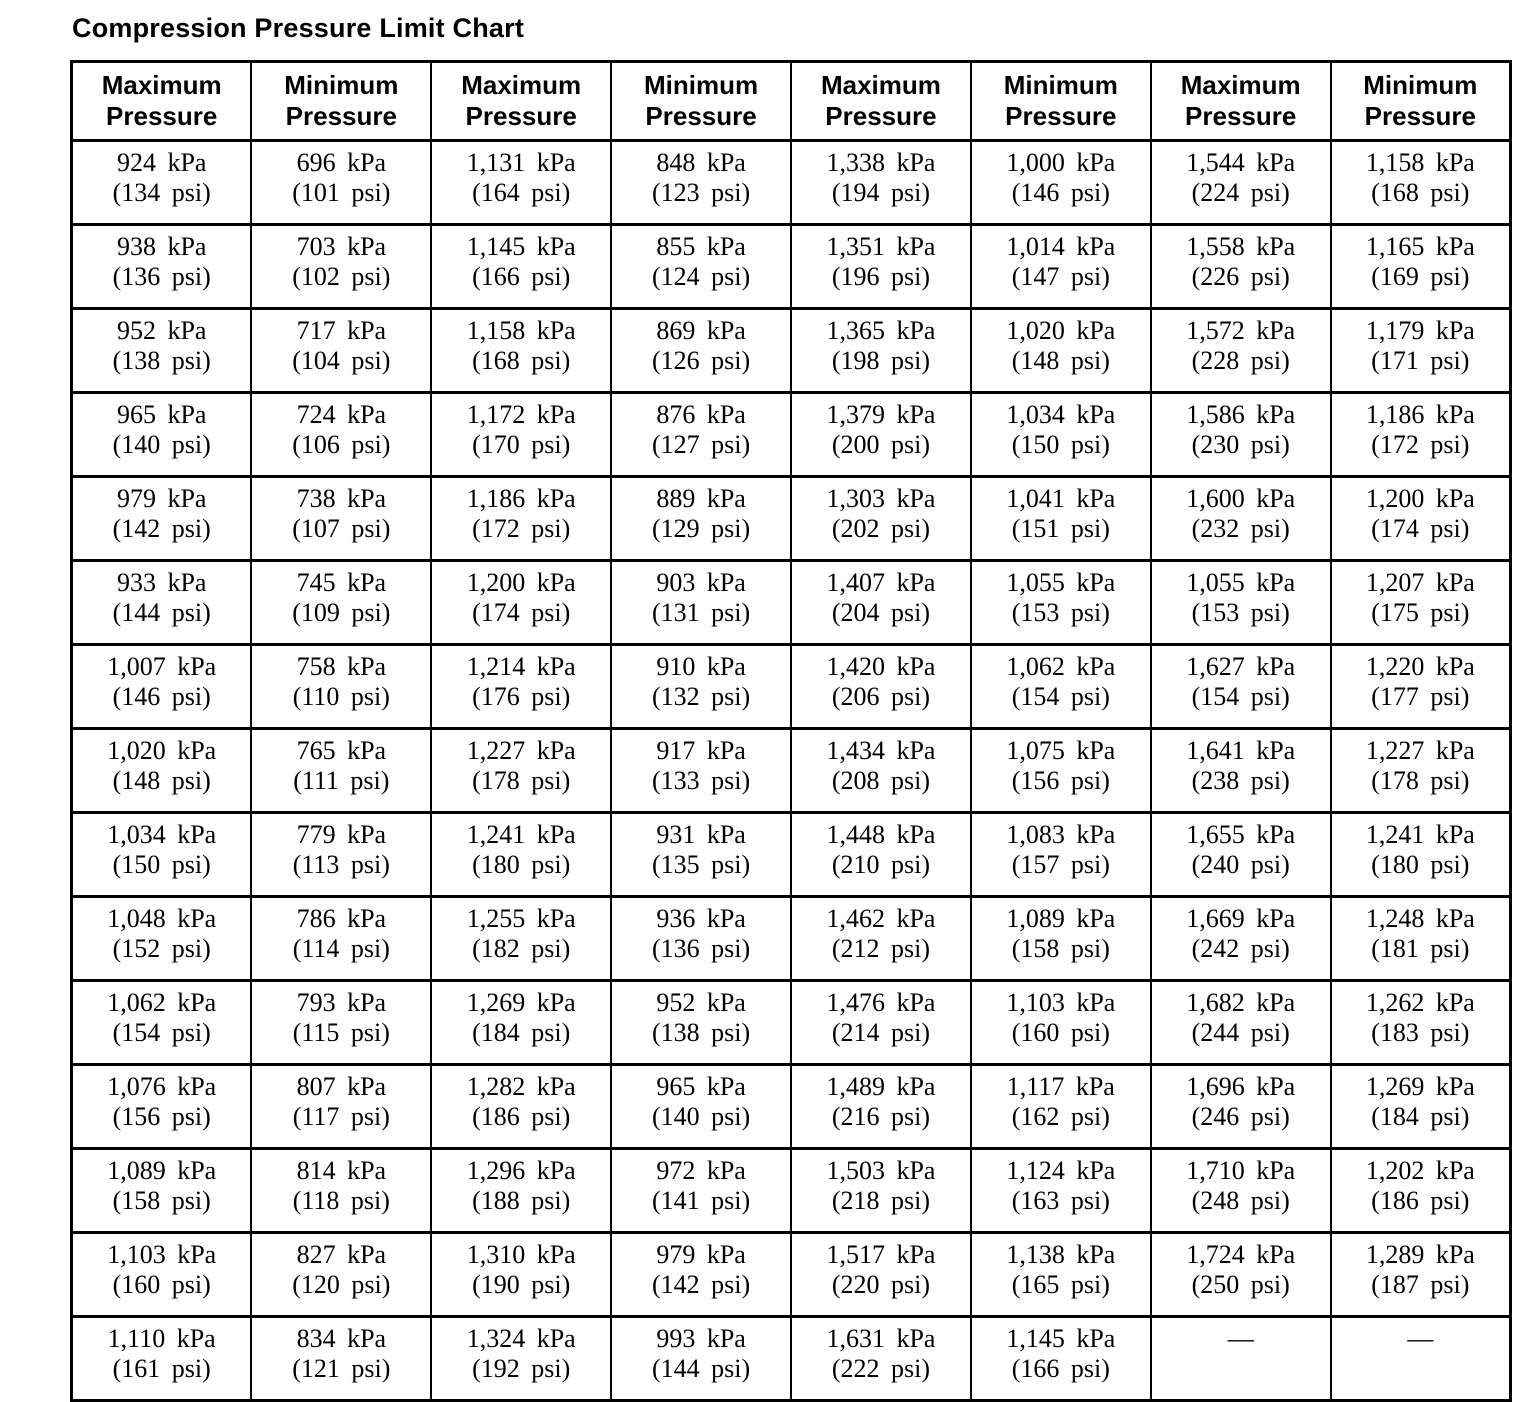 The width and height of the screenshot is (1536, 1402). What do you see at coordinates (701, 686) in the screenshot?
I see `pressure-cell: 910 kPa (132 psi)` at bounding box center [701, 686].